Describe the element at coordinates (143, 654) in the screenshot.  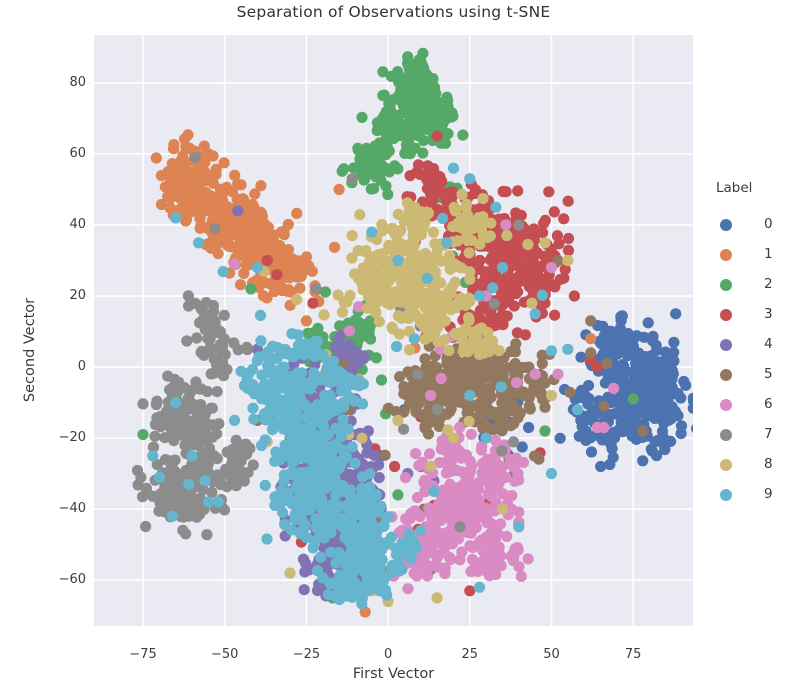
I see `x-tick-−75: −75` at that location.